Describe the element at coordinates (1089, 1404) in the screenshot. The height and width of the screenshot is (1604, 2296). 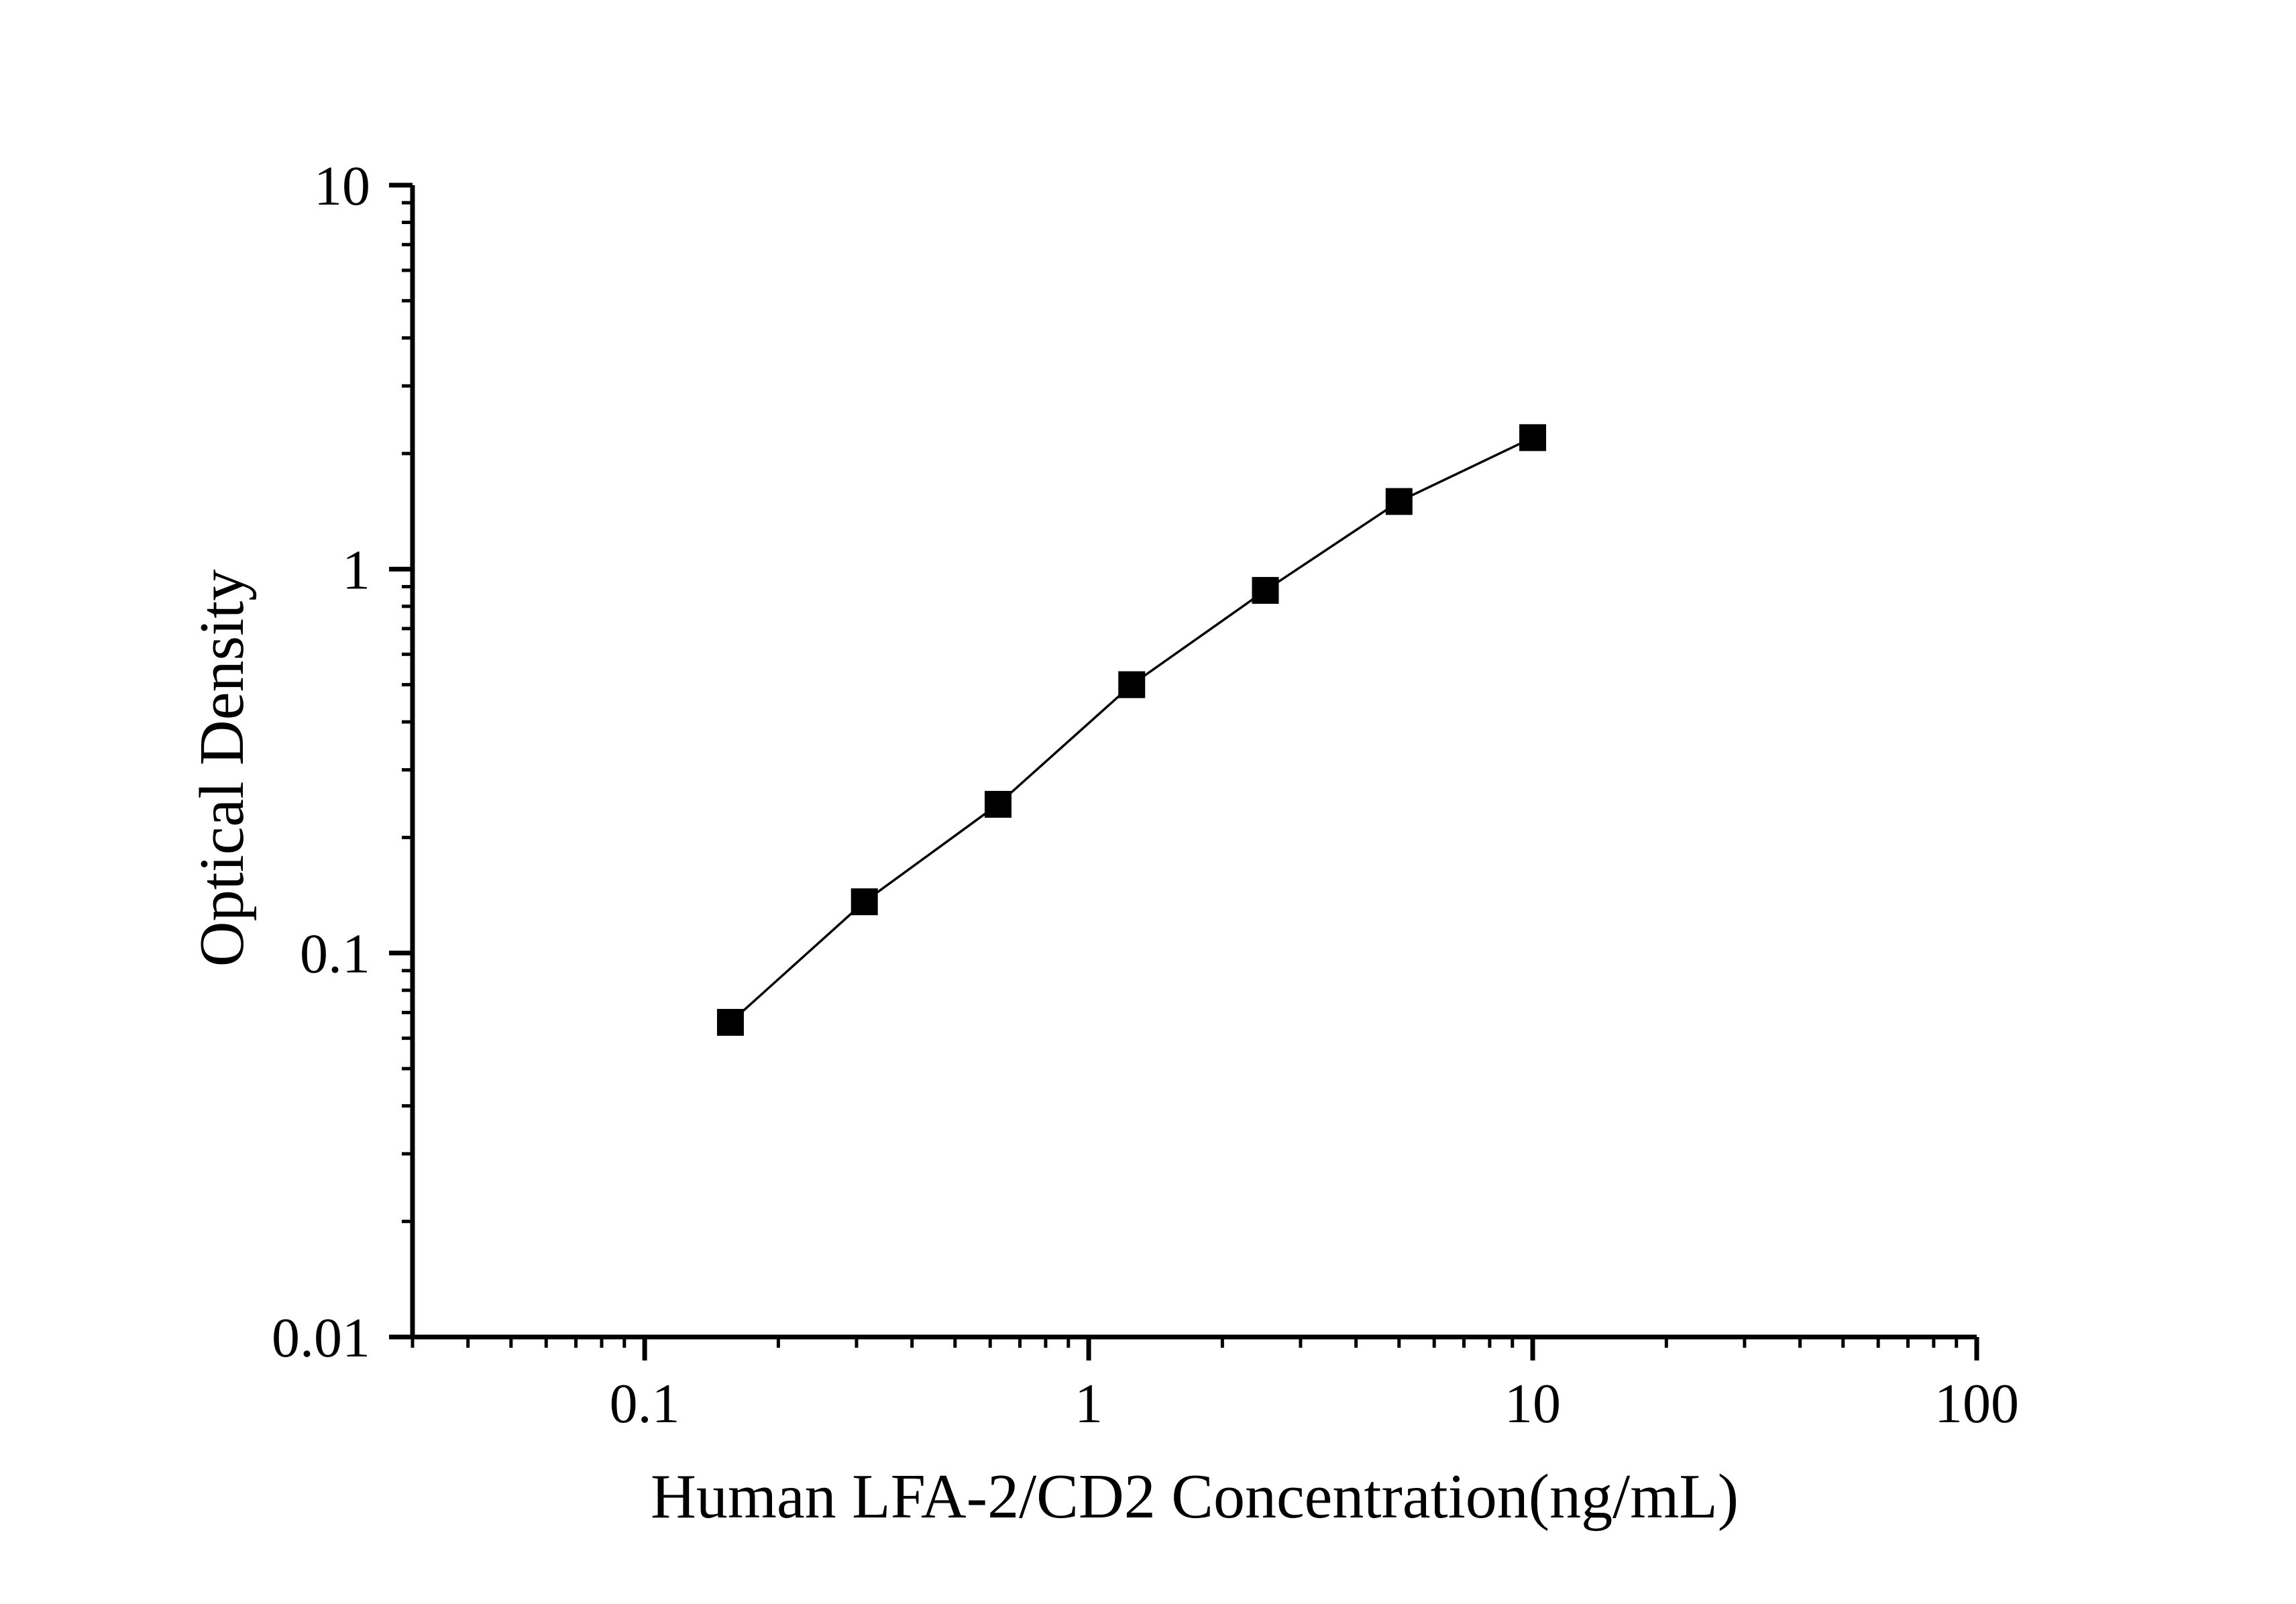
I see `x-tick-label: 1` at that location.